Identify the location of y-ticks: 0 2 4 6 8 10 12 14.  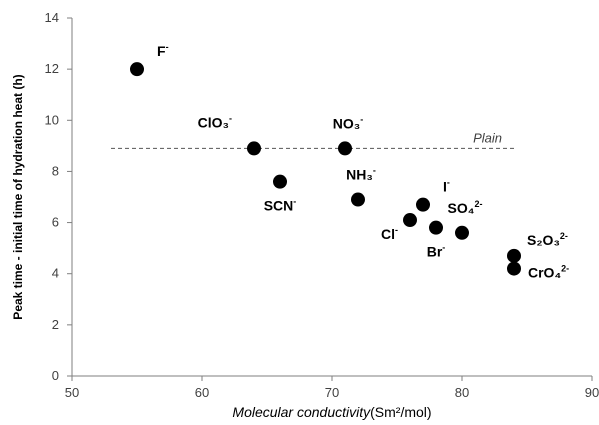
(58, 196).